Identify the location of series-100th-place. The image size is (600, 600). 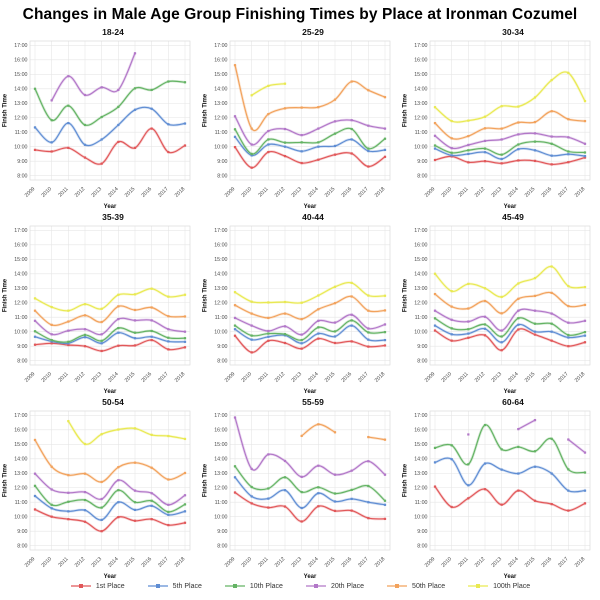
(310, 293).